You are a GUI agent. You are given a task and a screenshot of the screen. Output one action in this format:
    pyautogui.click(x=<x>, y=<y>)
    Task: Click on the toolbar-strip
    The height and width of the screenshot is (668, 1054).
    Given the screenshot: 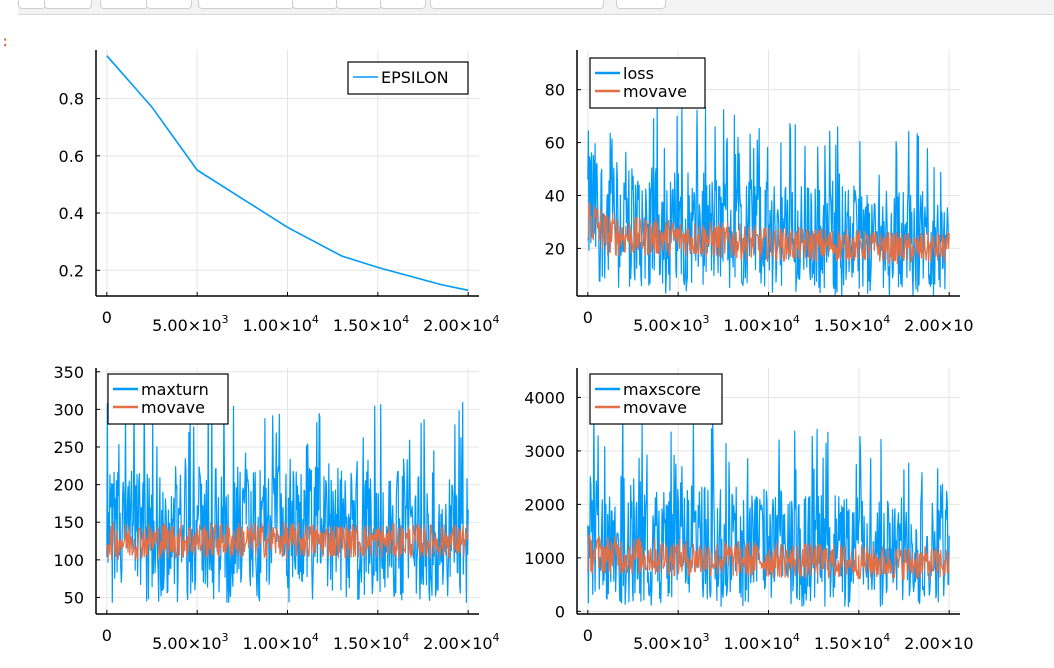 What is the action you would take?
    pyautogui.click(x=536, y=7)
    